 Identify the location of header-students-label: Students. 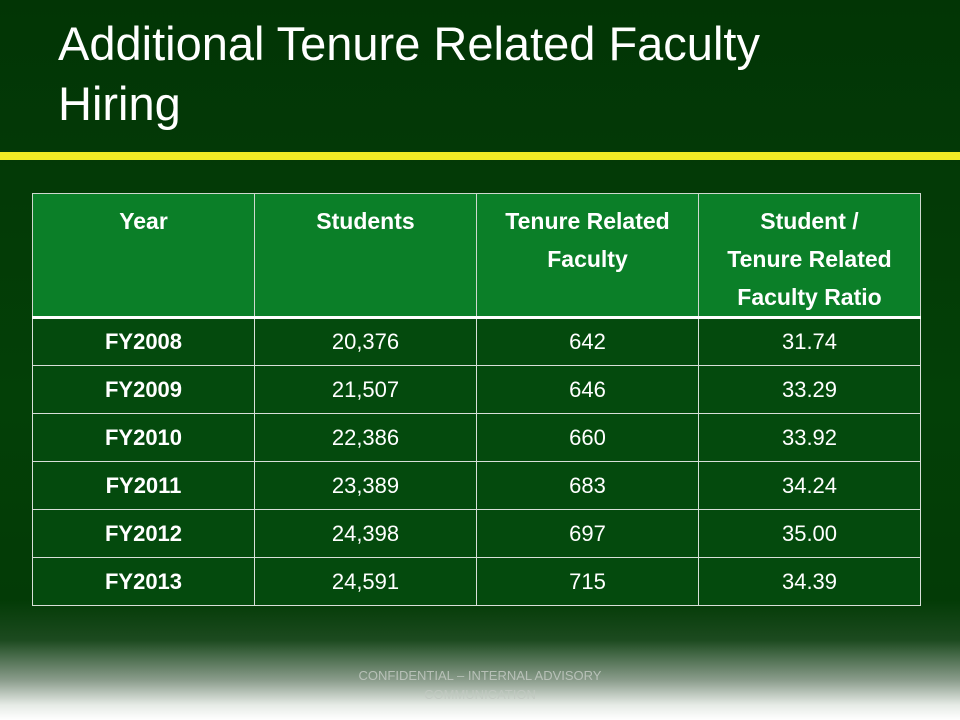
(365, 221).